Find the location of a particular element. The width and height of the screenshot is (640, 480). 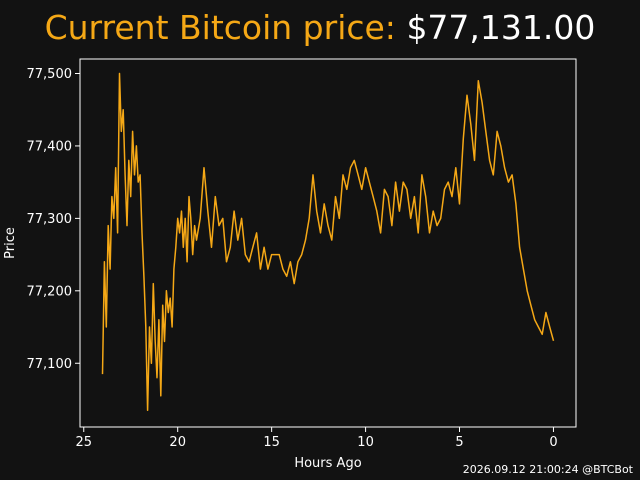

current-price: $77,131.00 is located at coordinates (501, 27).